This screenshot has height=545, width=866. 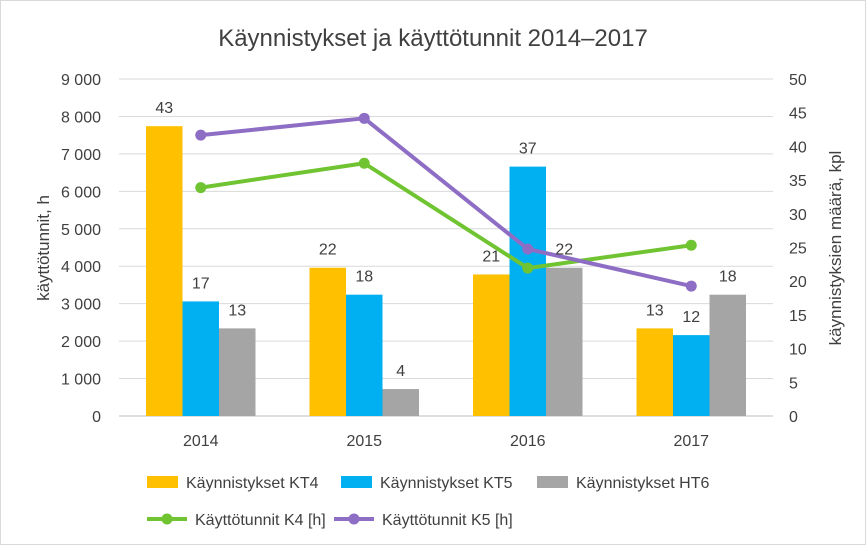 What do you see at coordinates (446, 483) in the screenshot?
I see `legend-label: Käynnistykset KT5` at bounding box center [446, 483].